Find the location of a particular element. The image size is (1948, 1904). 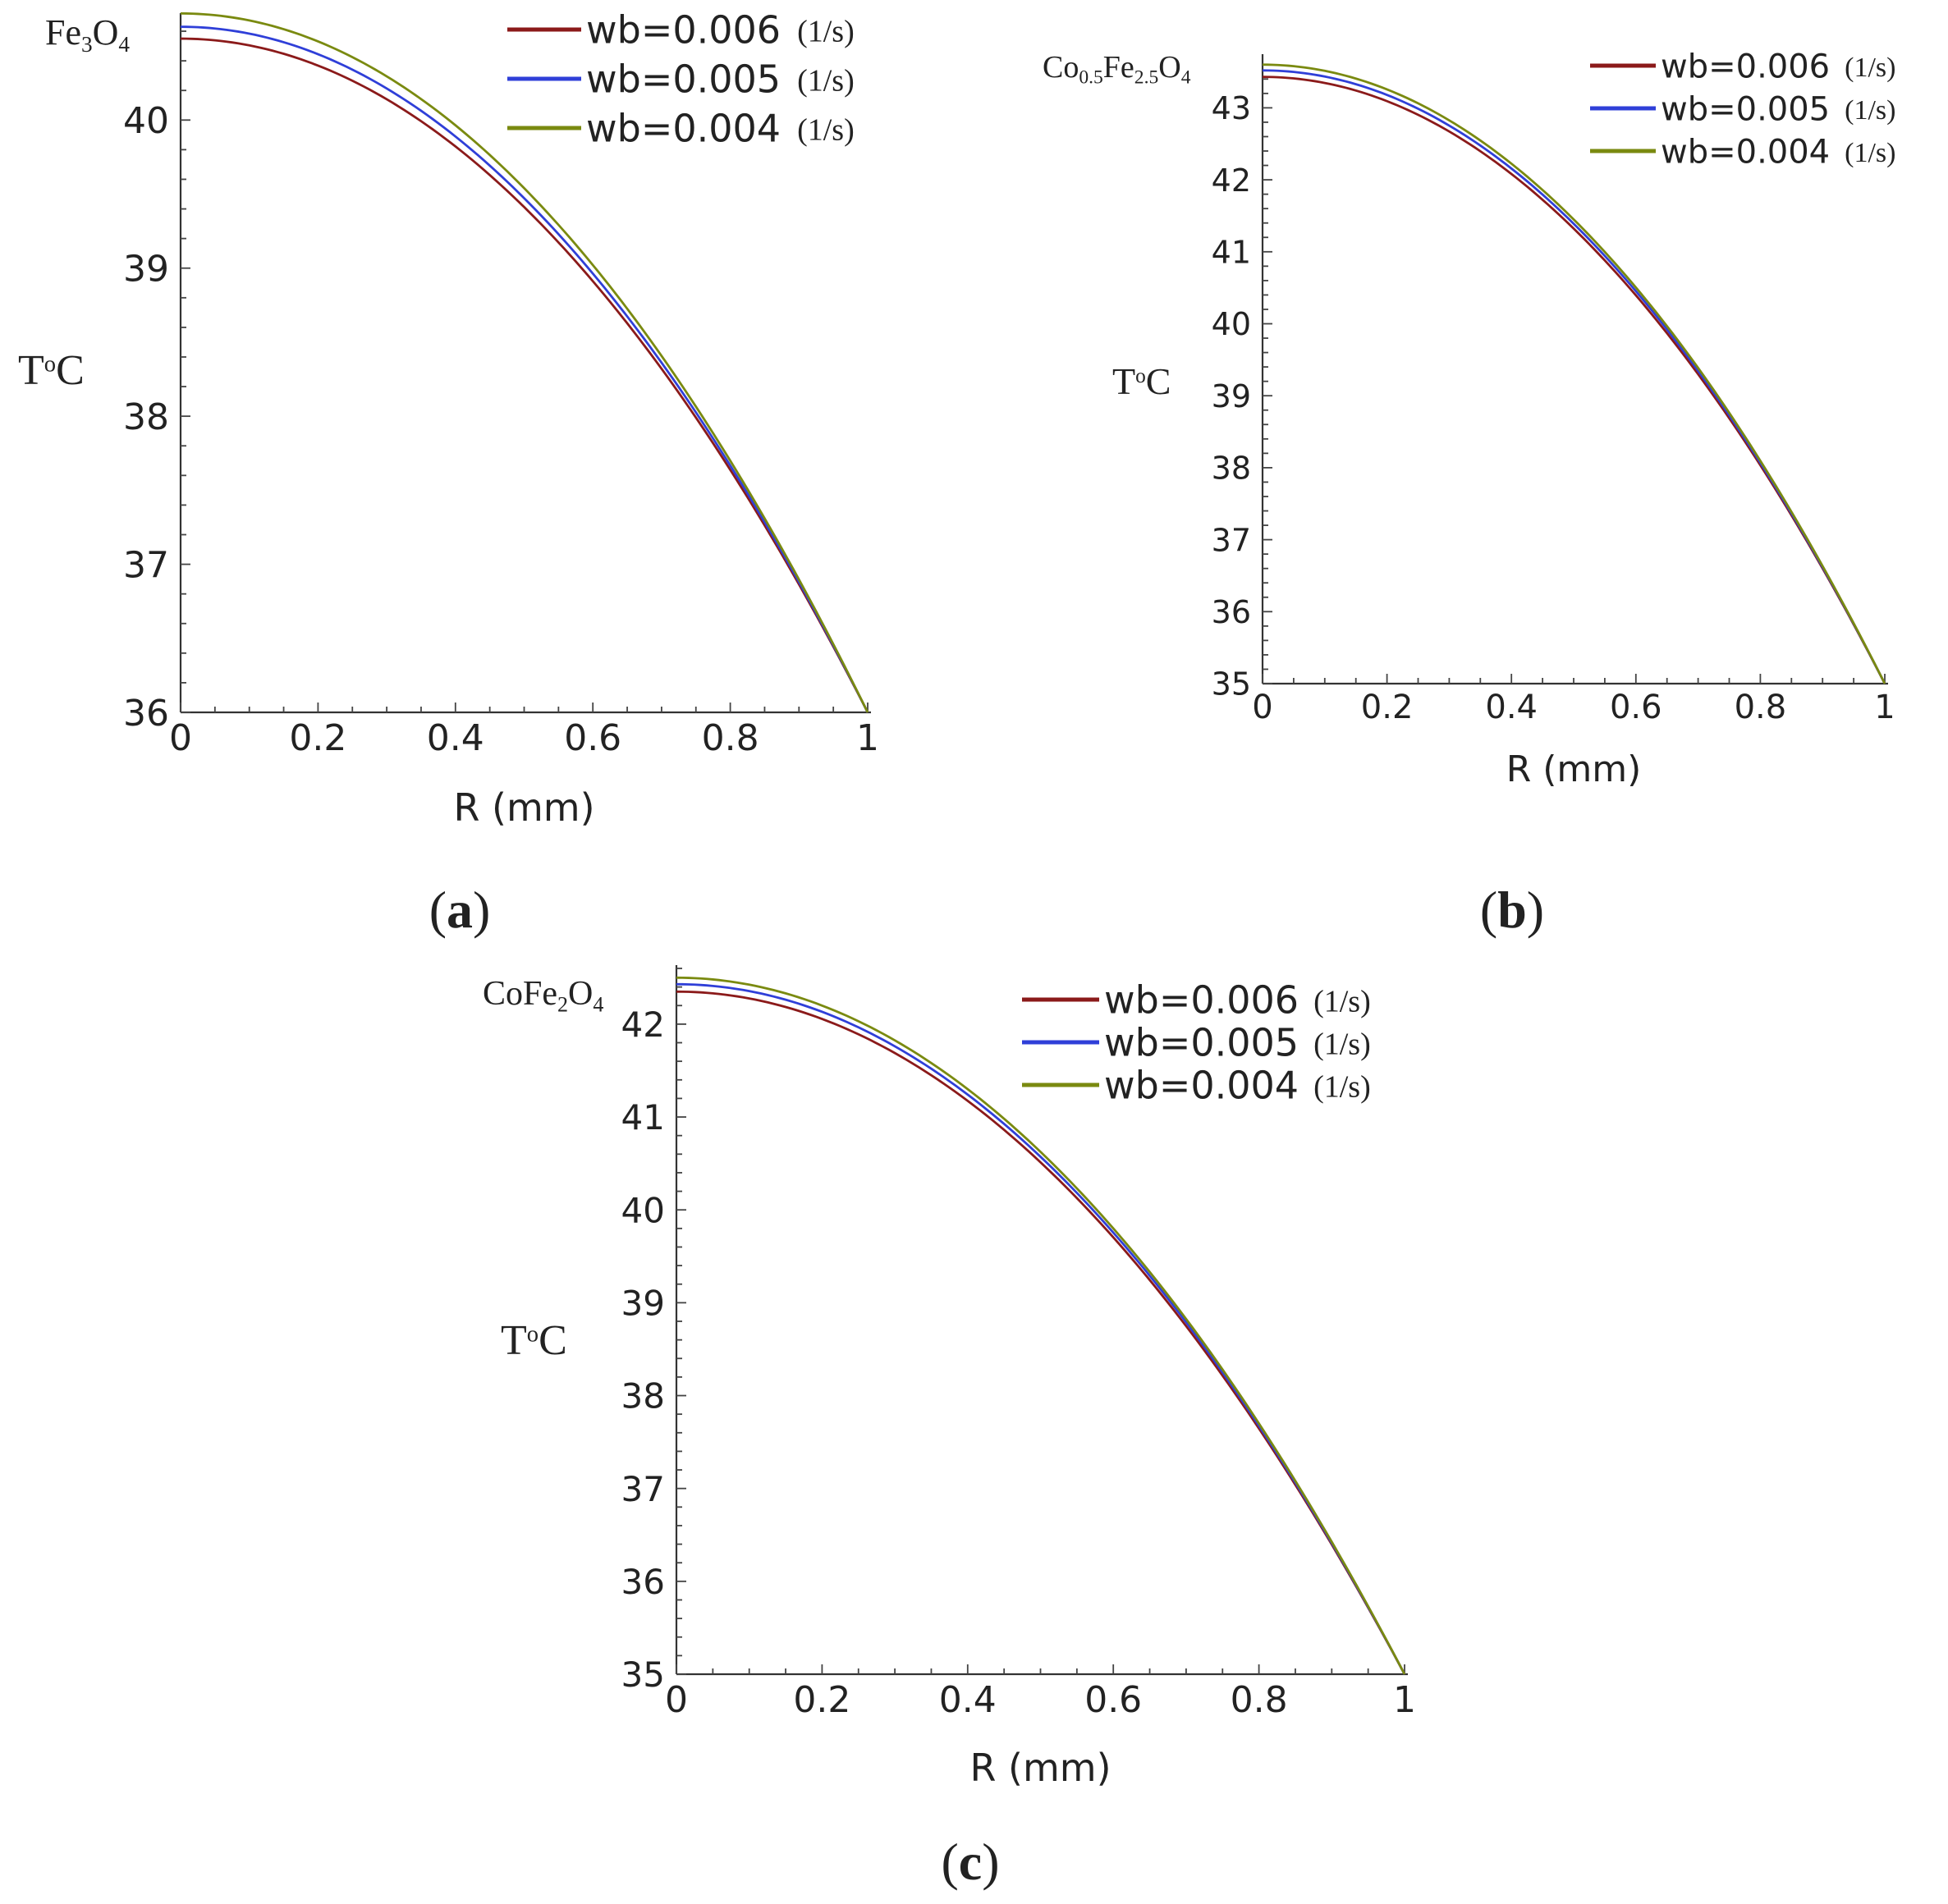

material-label: CoFe2O4 is located at coordinates (543, 995).